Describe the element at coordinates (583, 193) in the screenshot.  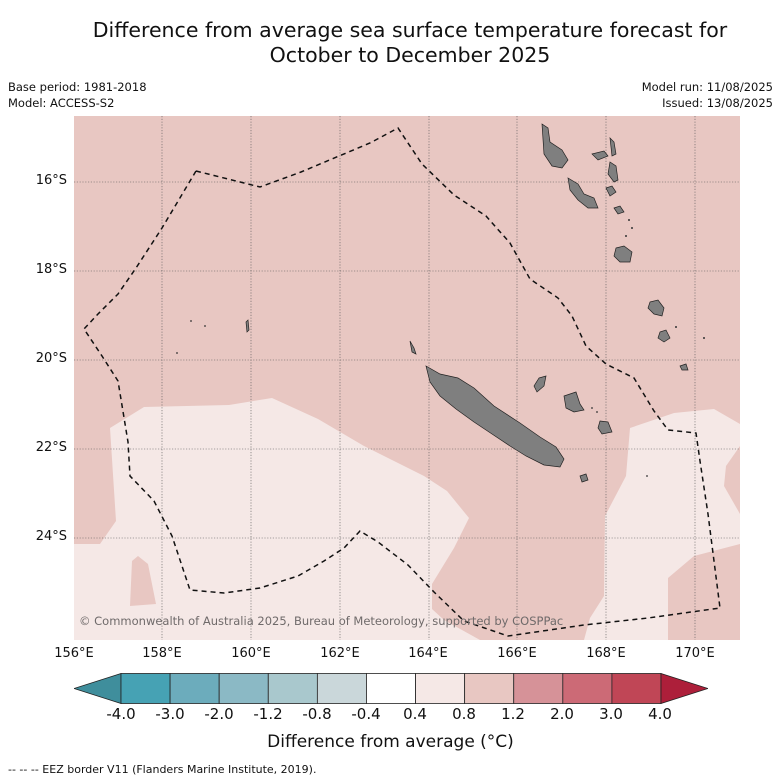
I see `malakula-island` at that location.